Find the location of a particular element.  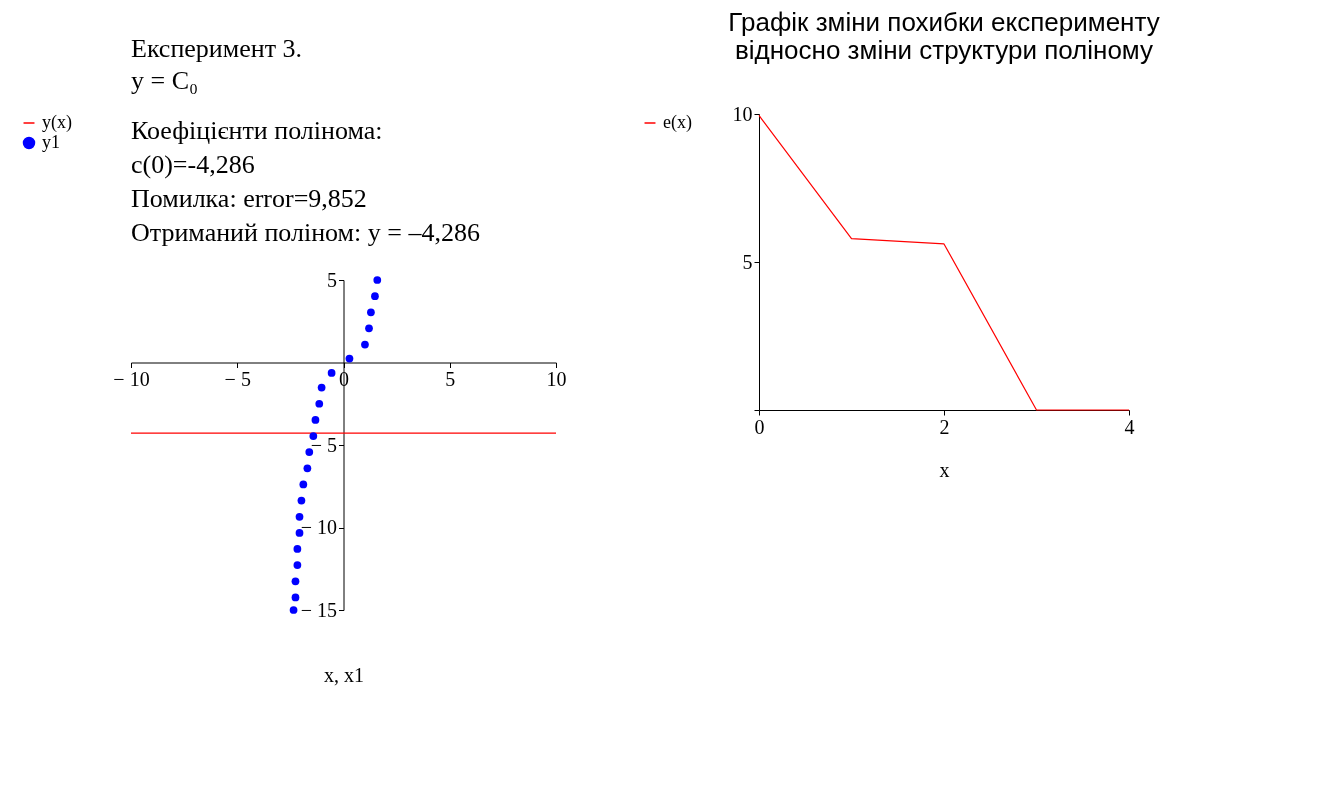

legend-label: y(x) is located at coordinates (57, 122).